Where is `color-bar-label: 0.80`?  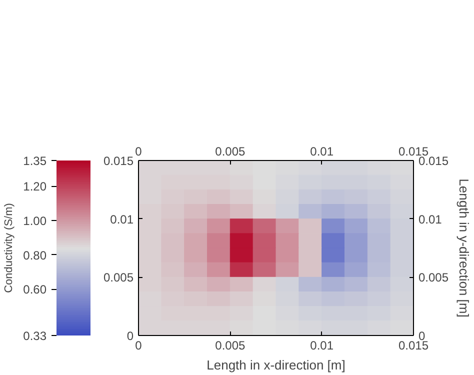 color-bar-label: 0.80 is located at coordinates (35, 255).